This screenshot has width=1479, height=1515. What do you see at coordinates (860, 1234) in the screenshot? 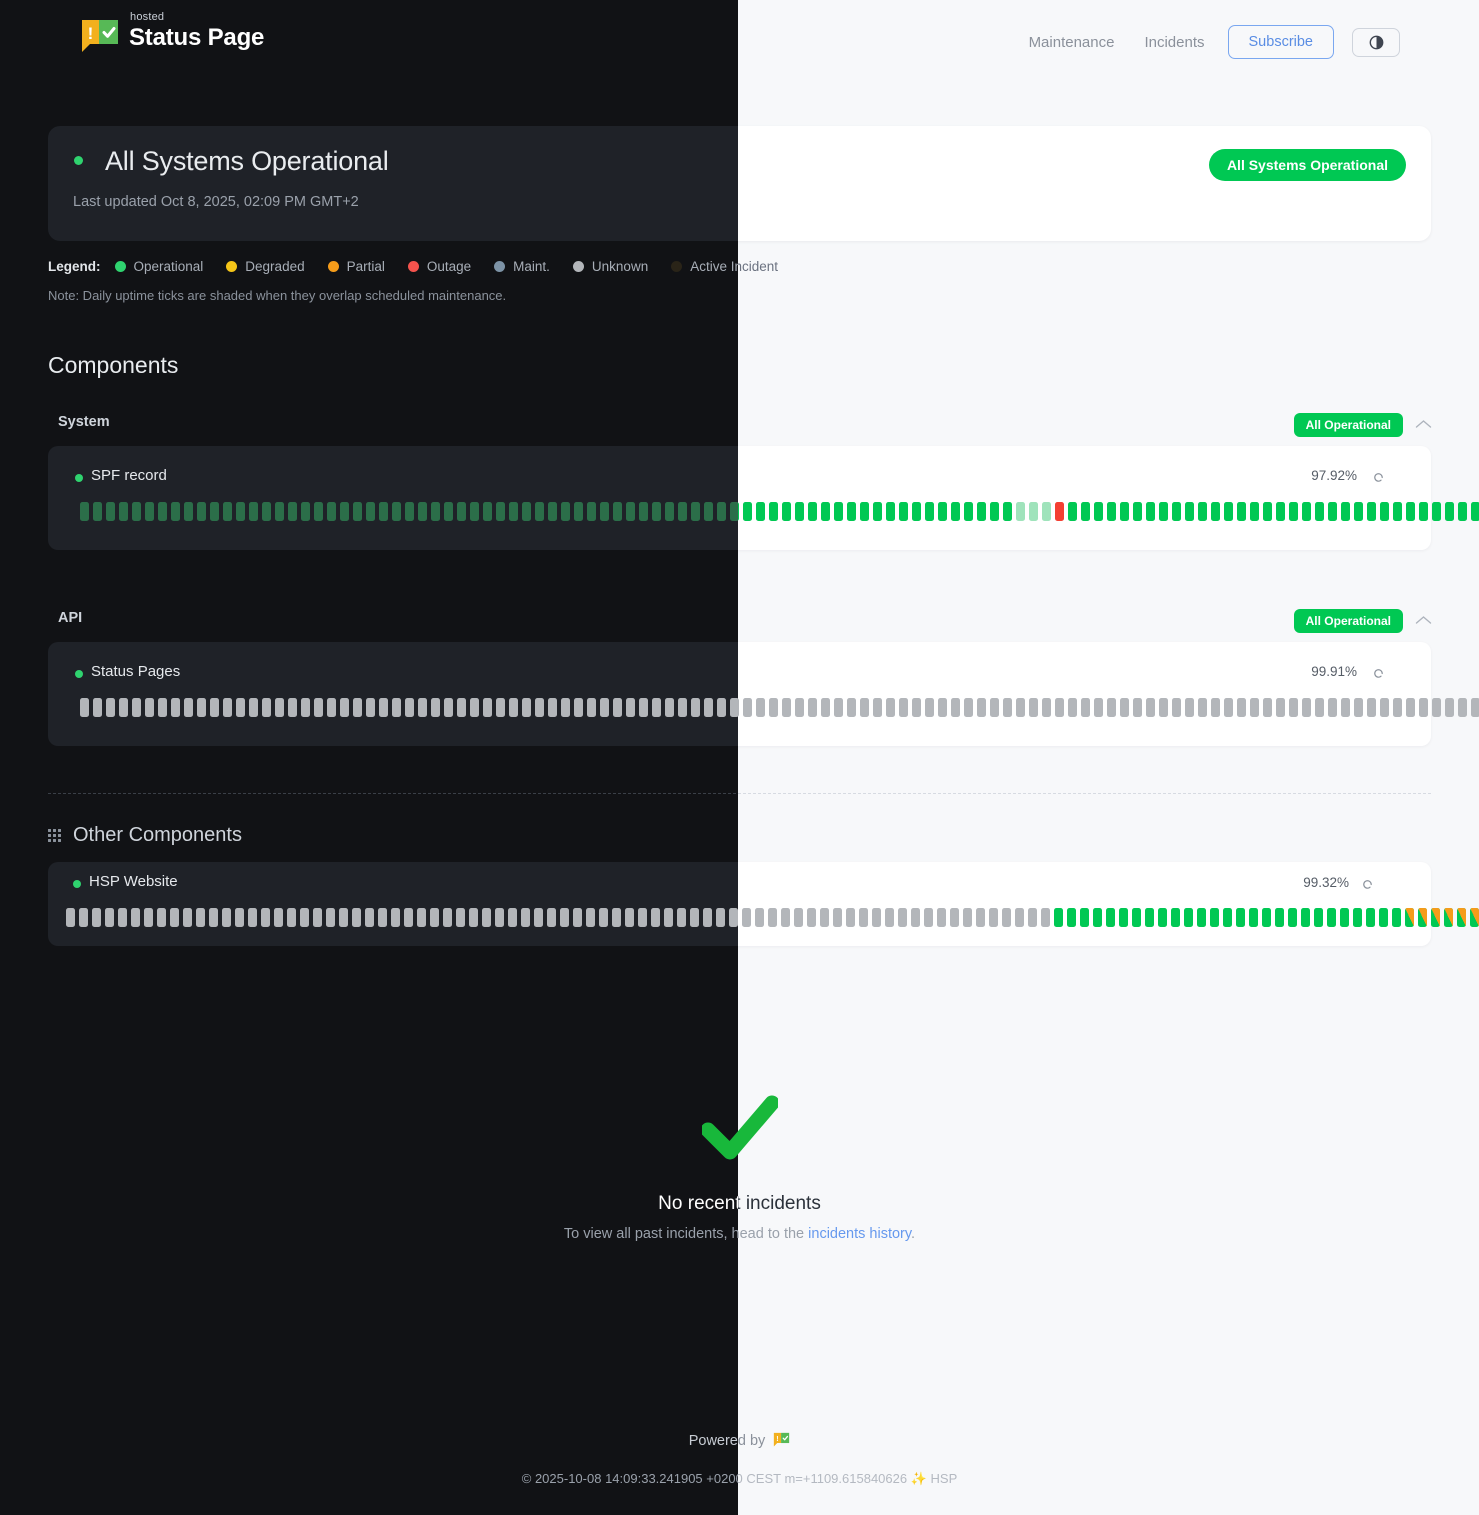
I see `incidents-history-link: incidents history` at bounding box center [860, 1234].